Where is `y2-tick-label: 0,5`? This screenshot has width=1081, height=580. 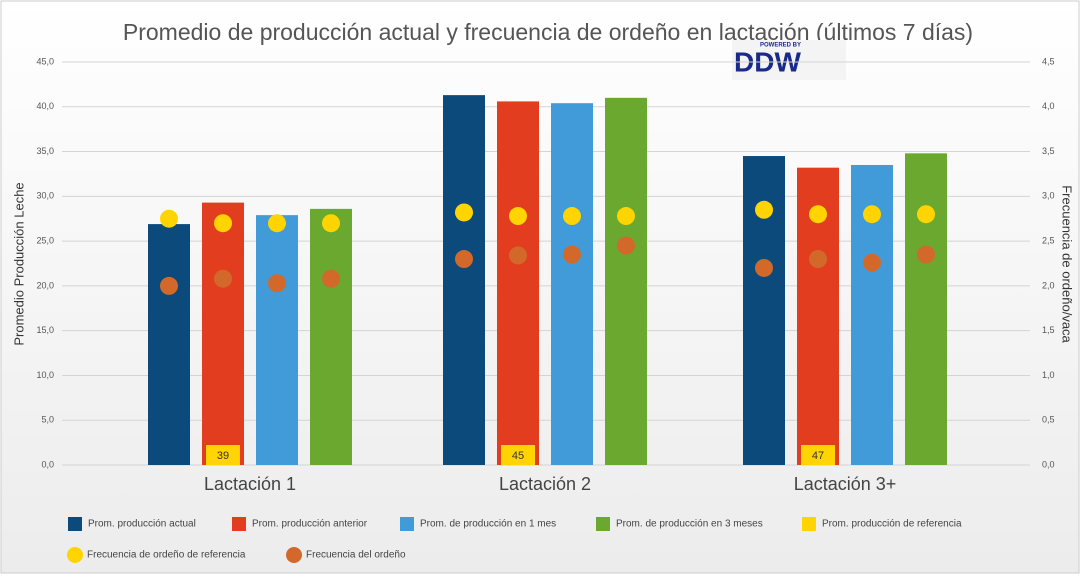 y2-tick-label: 0,5 is located at coordinates (1048, 420).